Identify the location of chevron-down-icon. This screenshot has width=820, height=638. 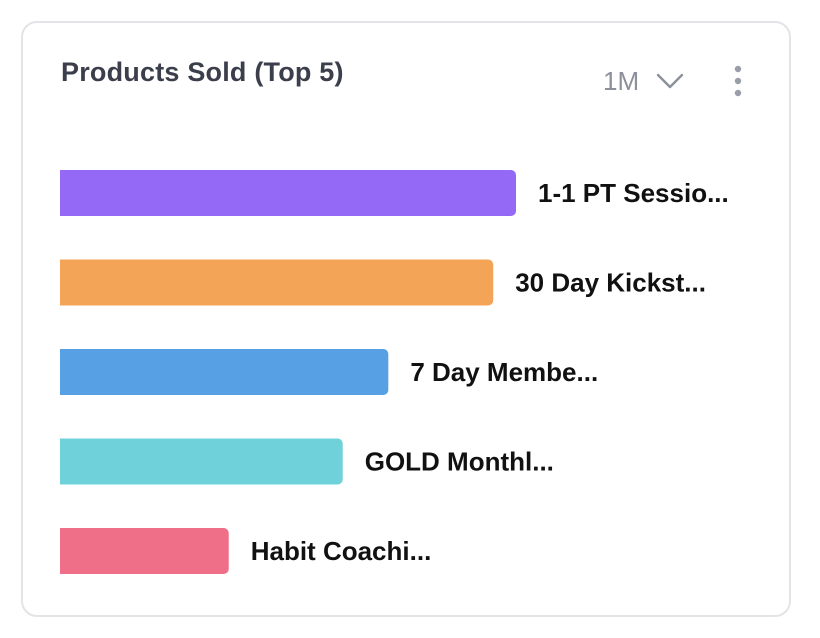
(670, 81).